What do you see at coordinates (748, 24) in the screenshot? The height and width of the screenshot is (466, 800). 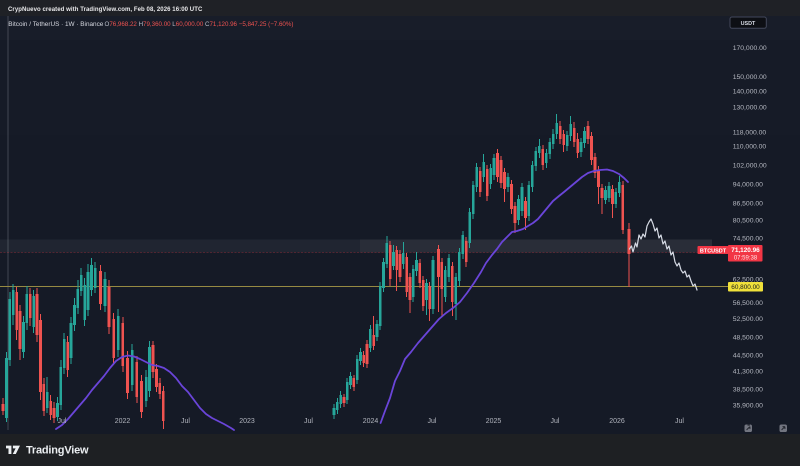 I see `svg-text: USDT` at bounding box center [748, 24].